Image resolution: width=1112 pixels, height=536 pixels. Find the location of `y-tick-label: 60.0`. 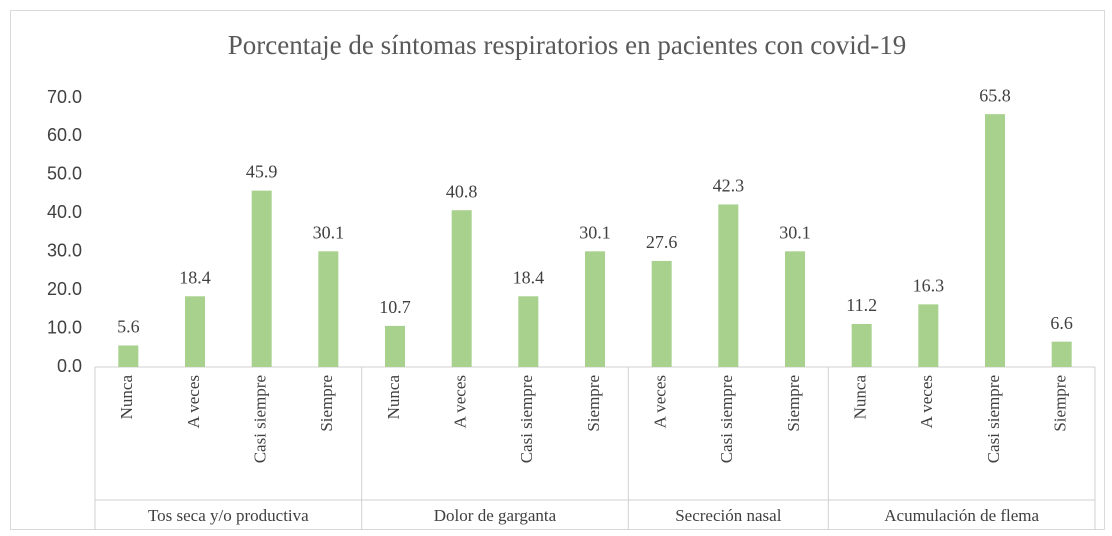

y-tick-label: 60.0 is located at coordinates (64, 135).